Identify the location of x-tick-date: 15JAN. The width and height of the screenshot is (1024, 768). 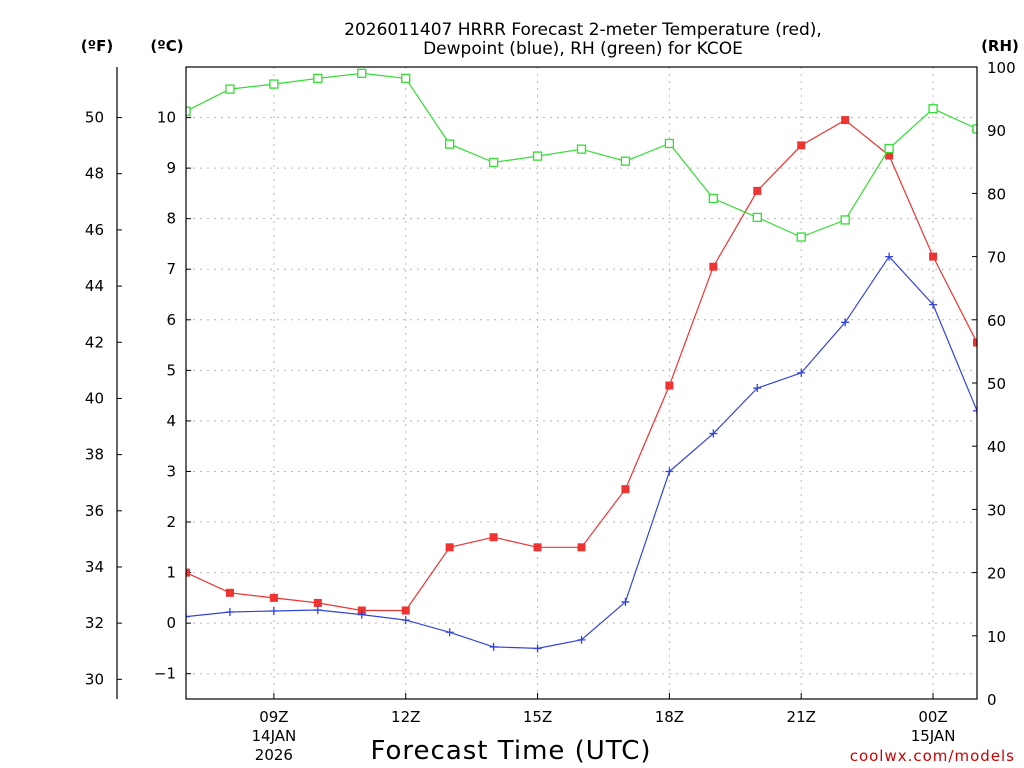
(933, 736).